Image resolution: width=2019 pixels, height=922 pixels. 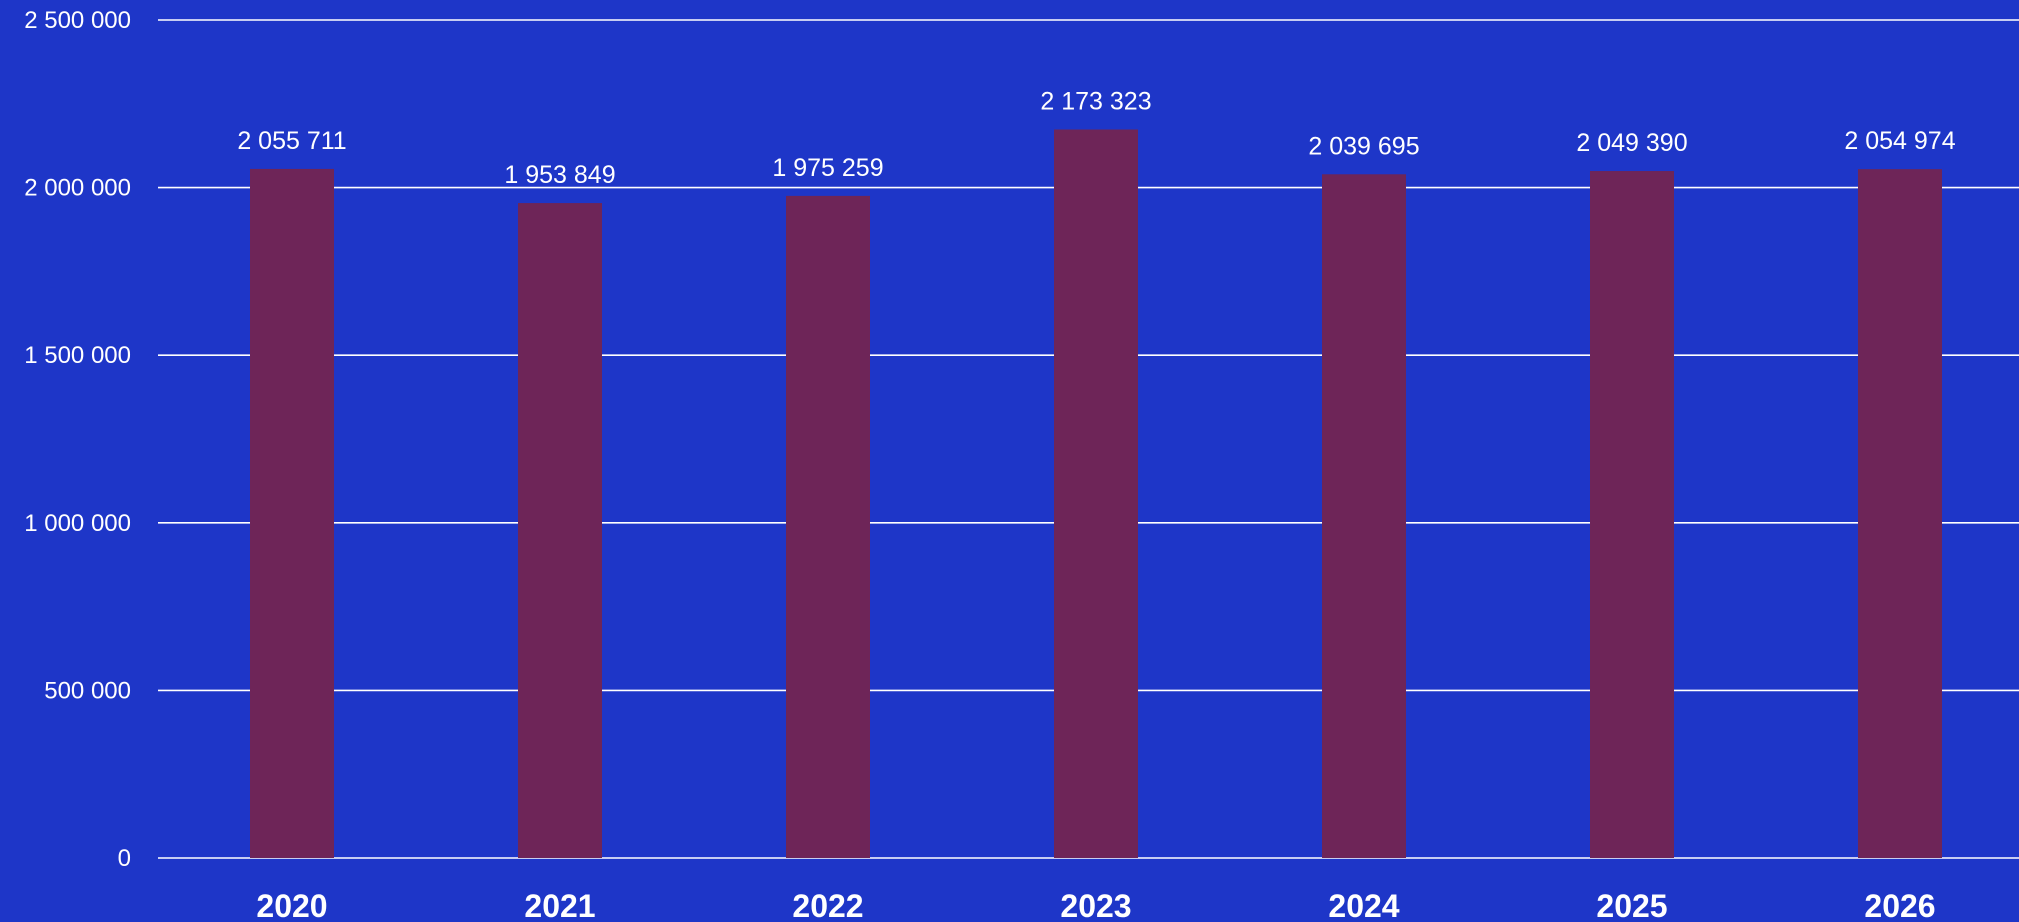 What do you see at coordinates (560, 530) in the screenshot?
I see `bar-2021` at bounding box center [560, 530].